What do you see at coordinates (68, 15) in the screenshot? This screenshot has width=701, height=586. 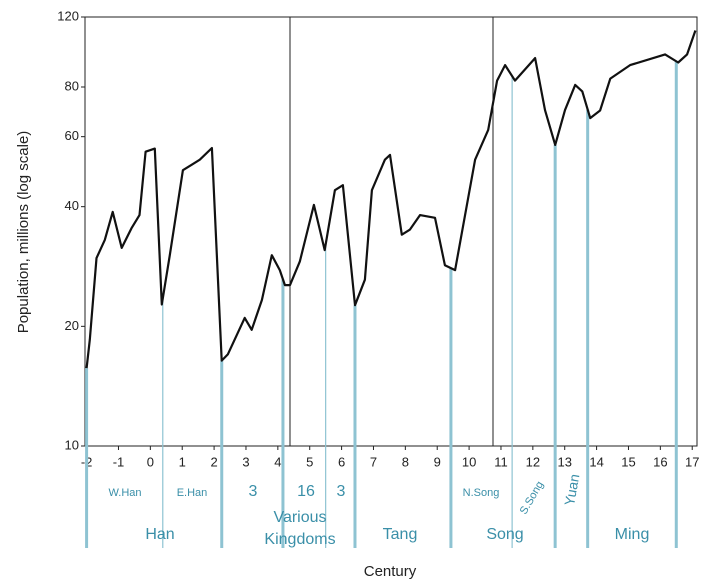 I see `y-tick-label: 120` at bounding box center [68, 15].